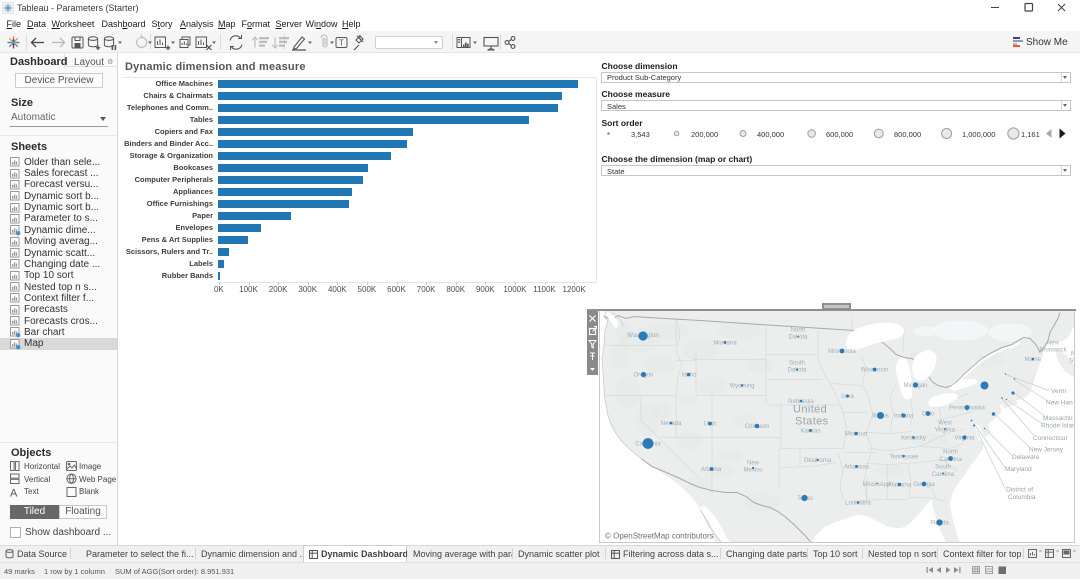 This screenshot has height=579, width=1080. I want to click on svg-text: Massachu, so click(1058, 418).